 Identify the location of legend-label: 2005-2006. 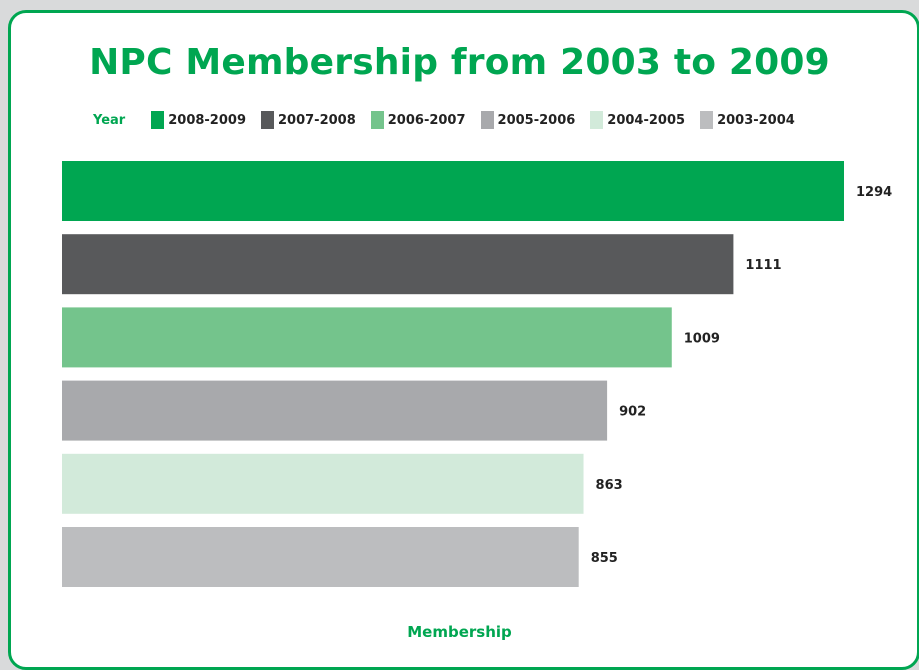
(536, 120).